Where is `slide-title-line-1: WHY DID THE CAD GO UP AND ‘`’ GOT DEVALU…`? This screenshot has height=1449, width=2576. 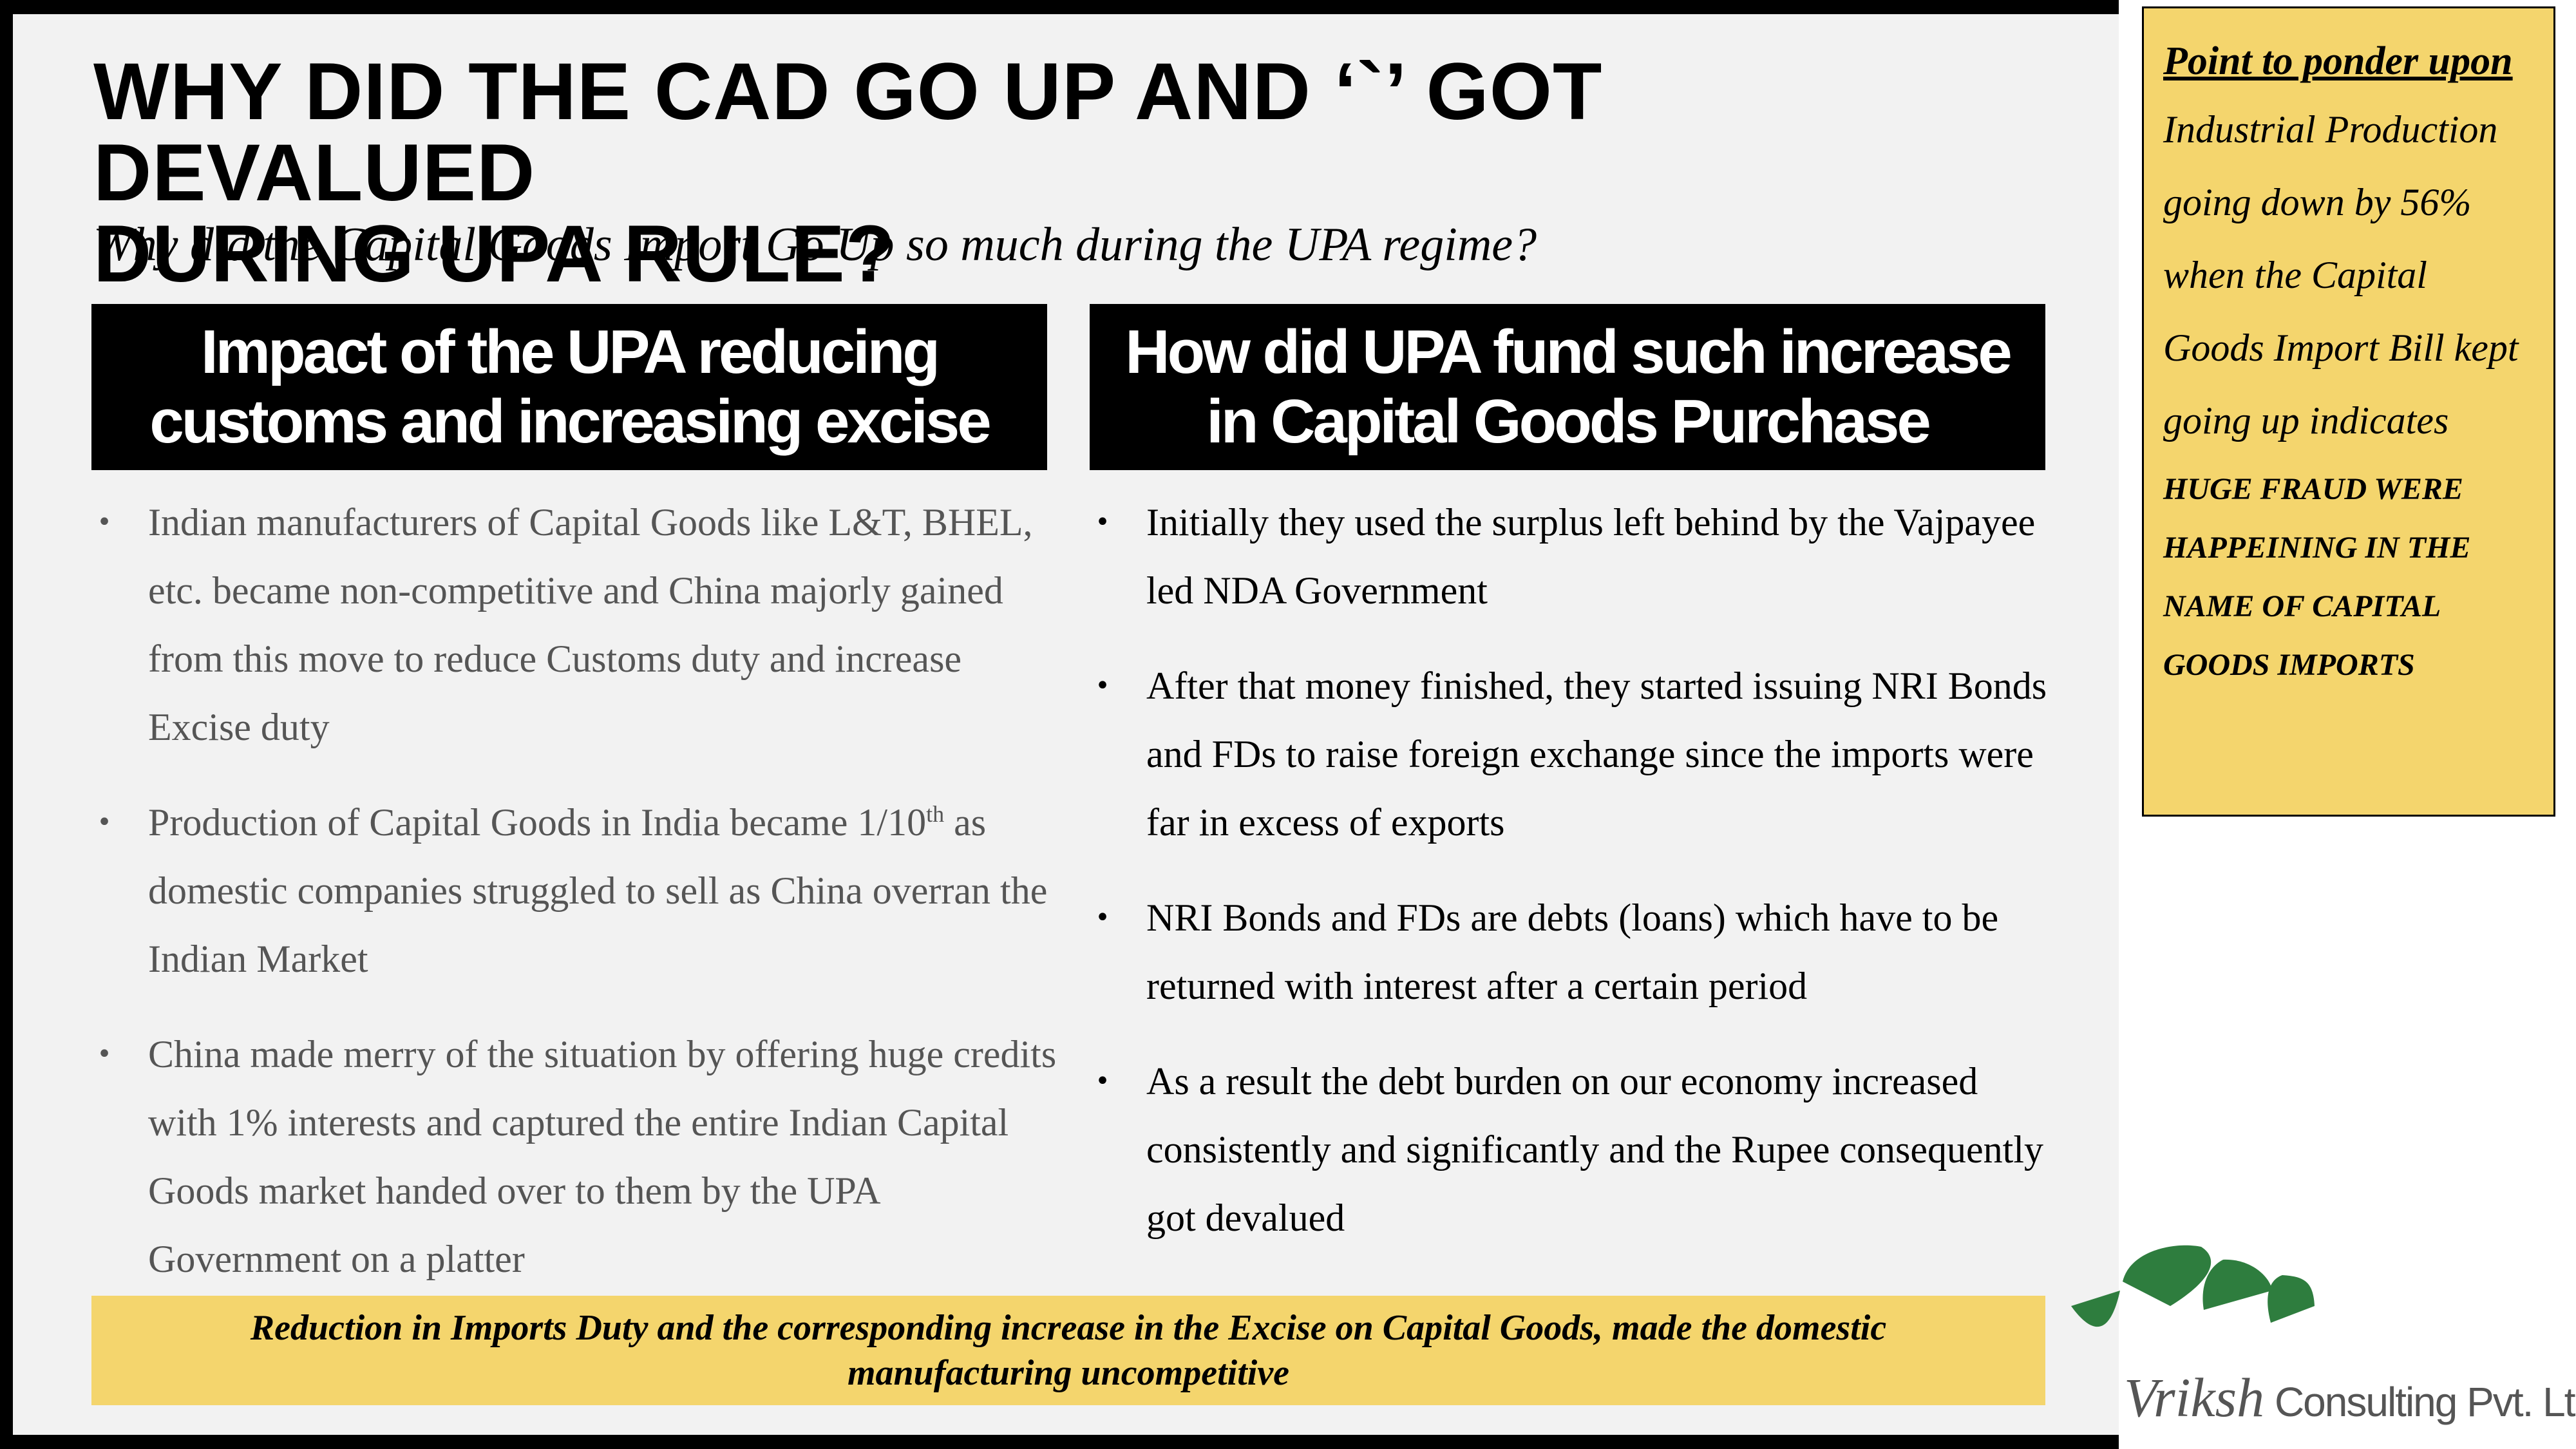
slide-title-line-1: WHY DID THE CAD GO UP AND ‘`’ GOT DEVALU… is located at coordinates (848, 132).